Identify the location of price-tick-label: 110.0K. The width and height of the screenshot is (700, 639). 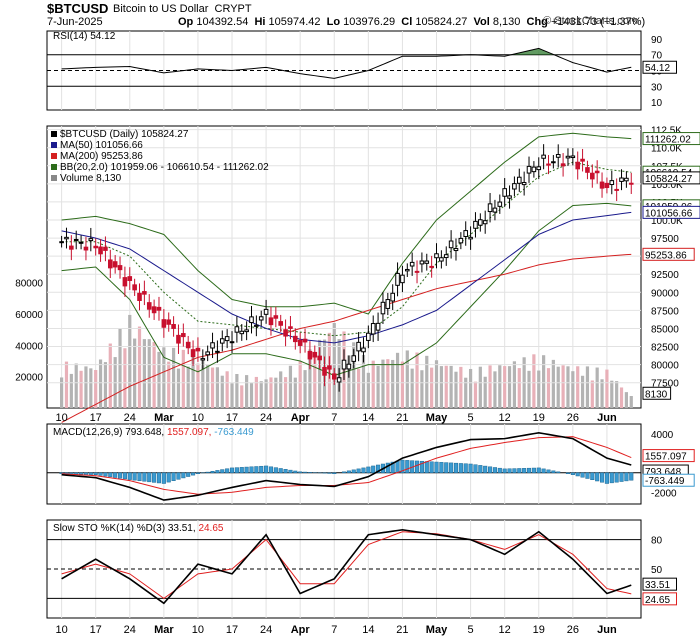
(666, 149).